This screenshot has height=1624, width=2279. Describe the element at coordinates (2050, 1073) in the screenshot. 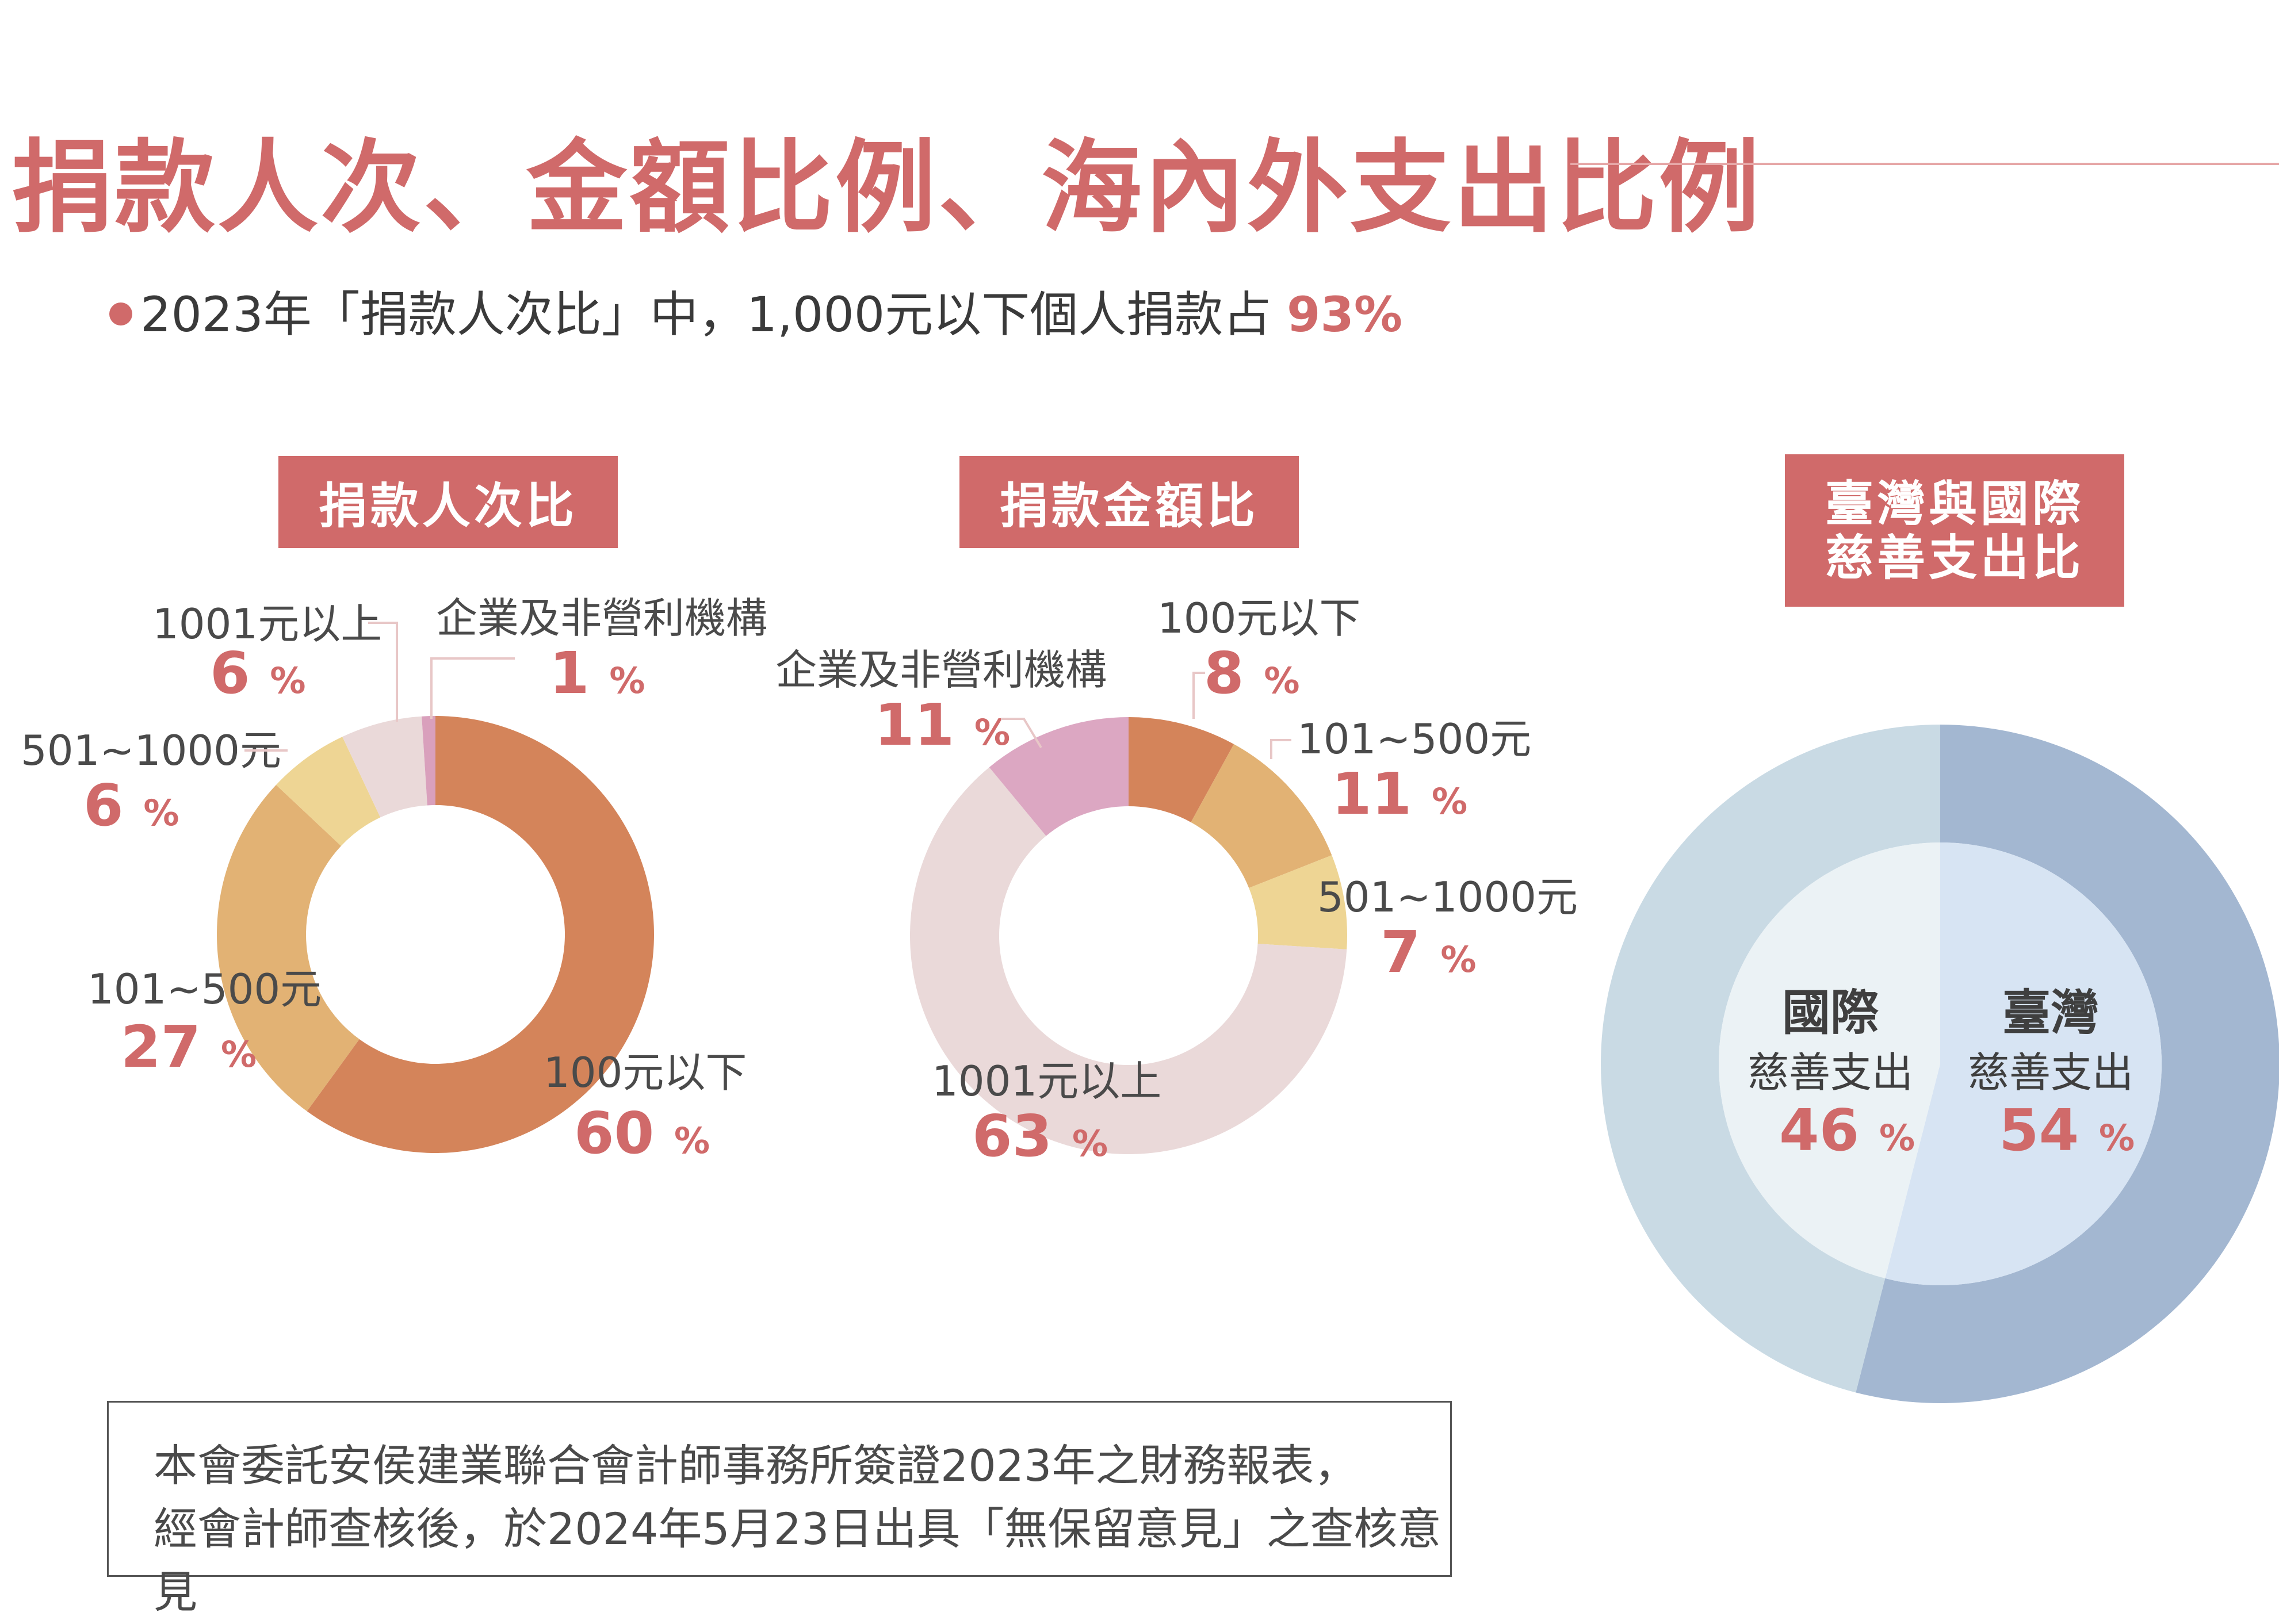

I see `expense-sublabel-0: 慈善支出` at that location.